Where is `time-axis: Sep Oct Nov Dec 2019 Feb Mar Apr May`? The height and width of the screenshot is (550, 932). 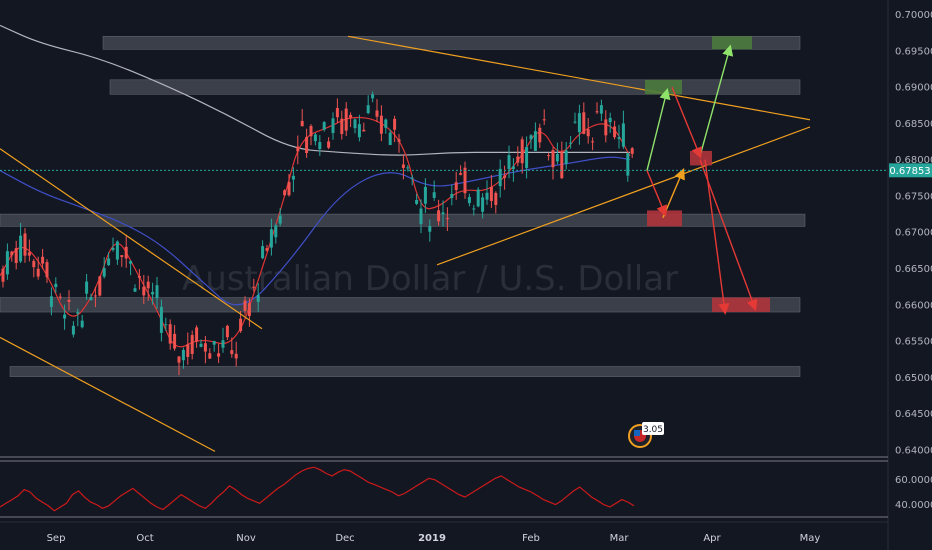 time-axis: Sep Oct Nov Dec 2019 Feb Mar Apr May is located at coordinates (434, 538).